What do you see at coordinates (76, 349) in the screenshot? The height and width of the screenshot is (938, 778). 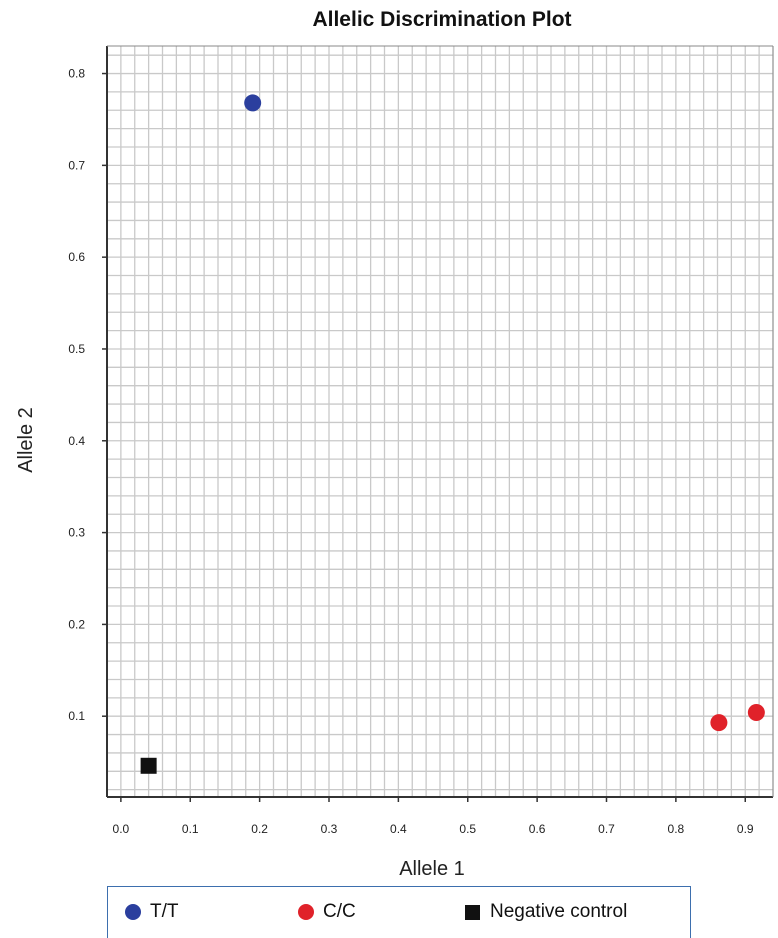 I see `y-tick-label: 0.5` at bounding box center [76, 349].